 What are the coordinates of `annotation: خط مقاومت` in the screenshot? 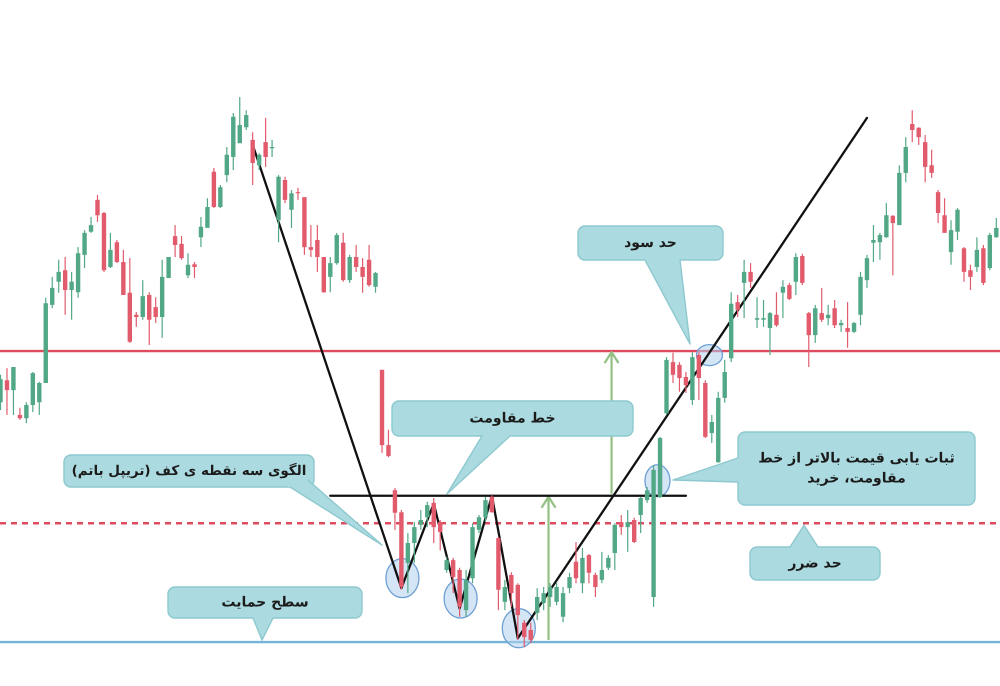 It's located at (512, 418).